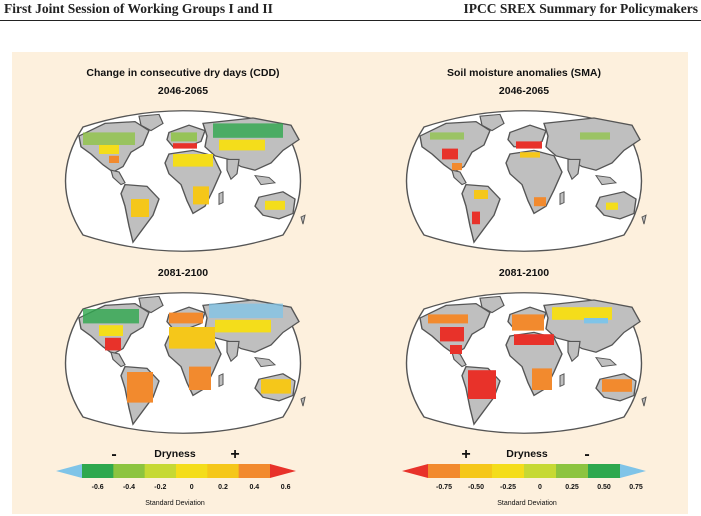 This screenshot has width=701, height=516. What do you see at coordinates (69, 471) in the screenshot?
I see `cdd-colorbar-left-arrow` at bounding box center [69, 471].